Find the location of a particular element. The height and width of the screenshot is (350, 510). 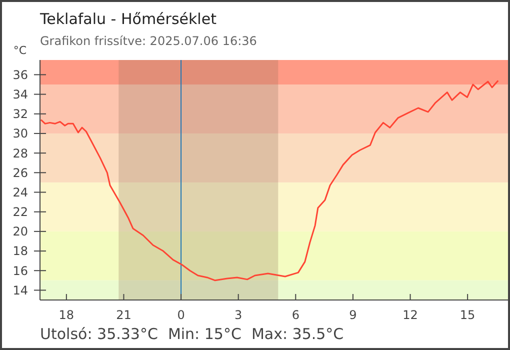

text: Utolsó: 35.33°C is located at coordinates (99, 334).